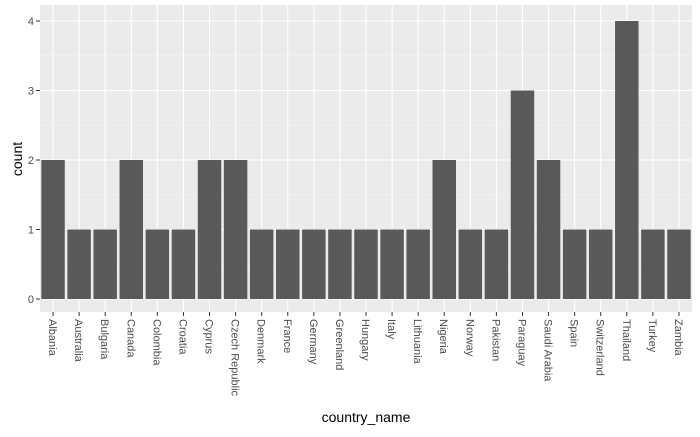  What do you see at coordinates (652, 336) in the screenshot?
I see `x-tick-label: Turkey` at bounding box center [652, 336].